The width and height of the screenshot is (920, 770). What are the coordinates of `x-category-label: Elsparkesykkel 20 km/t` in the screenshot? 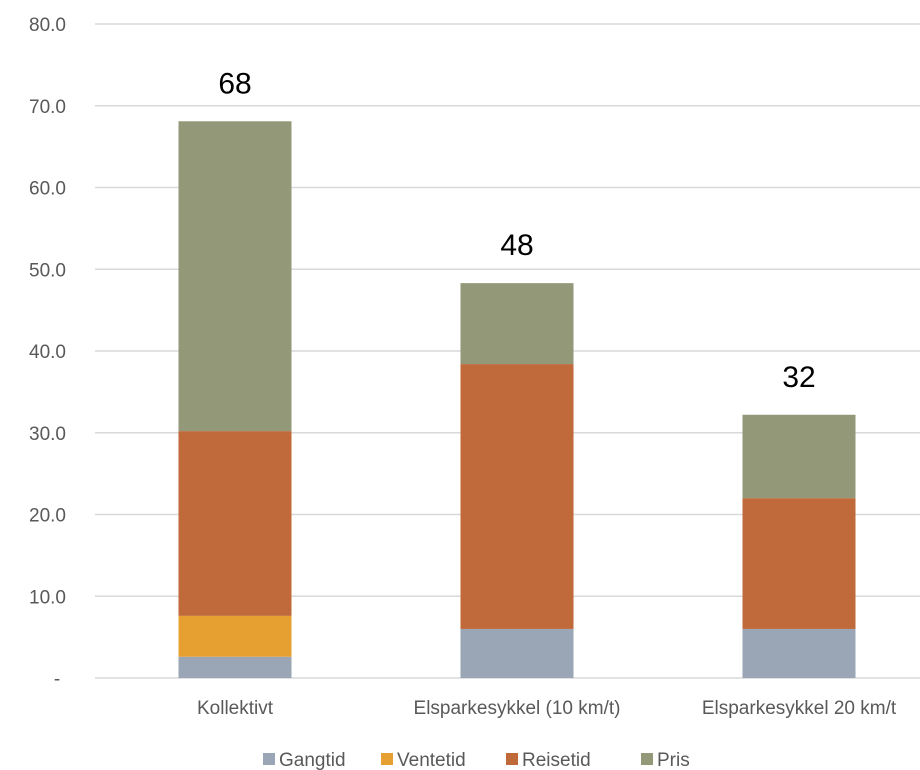 It's located at (799, 708).